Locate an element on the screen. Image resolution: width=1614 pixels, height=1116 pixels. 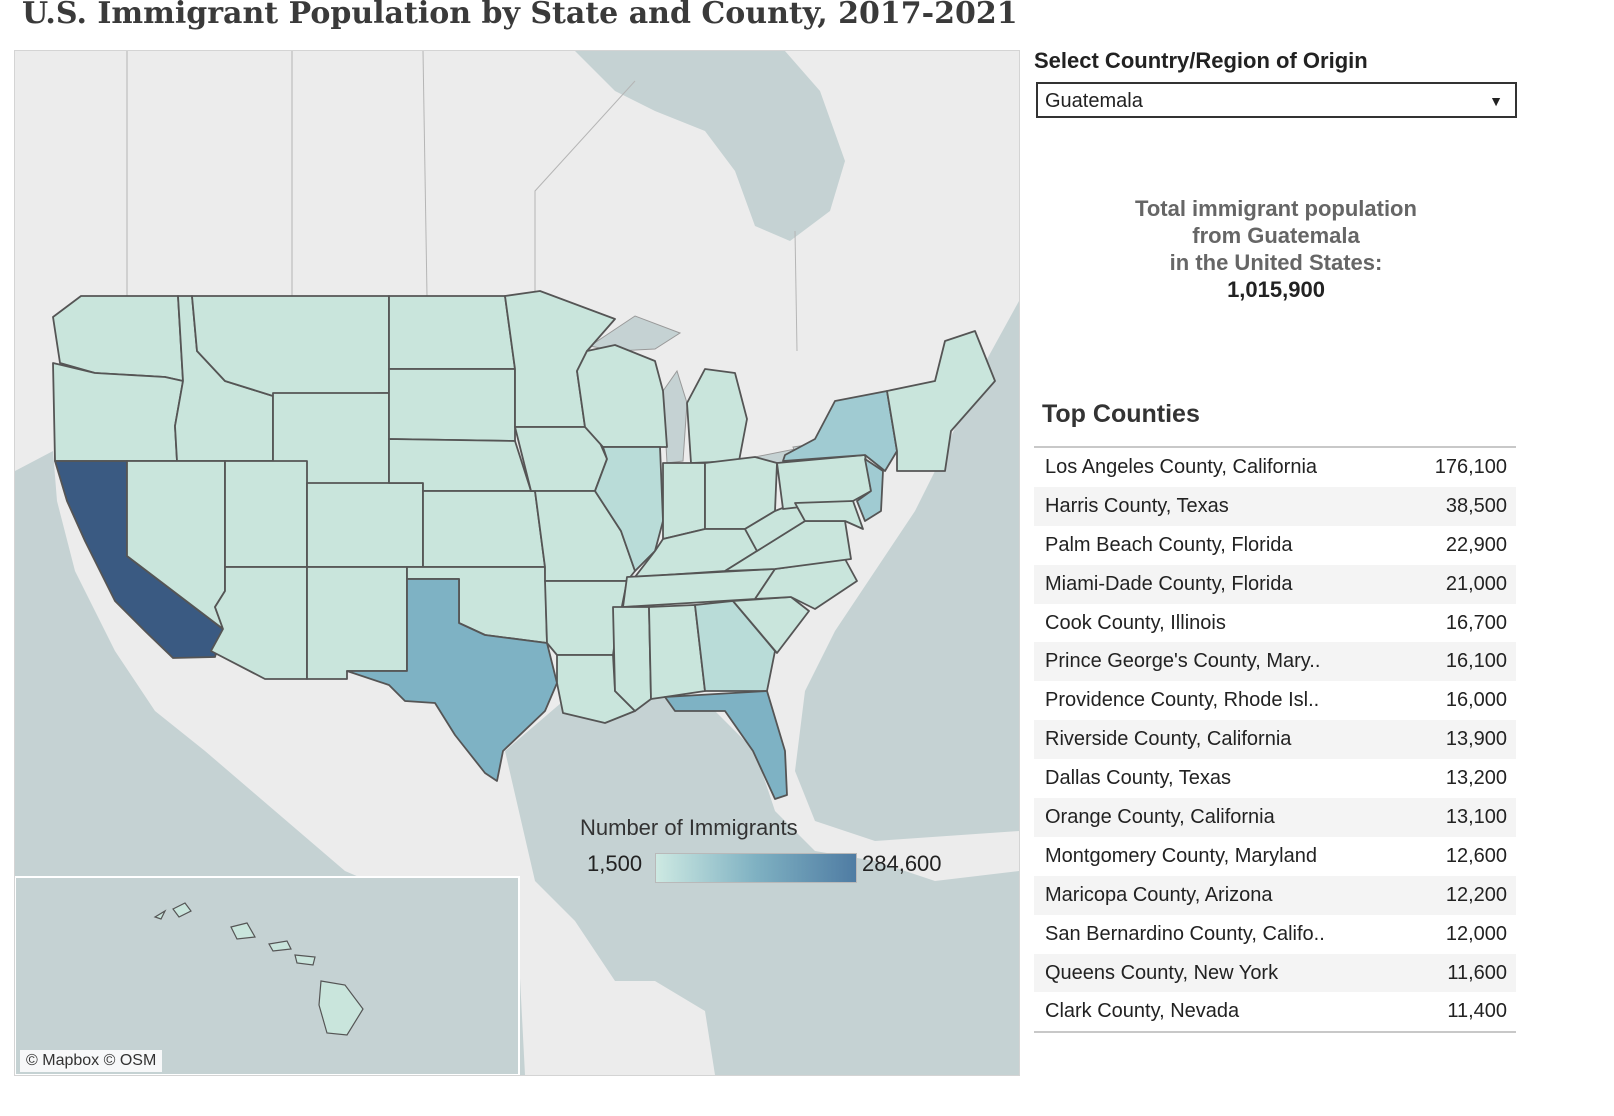
county-value: 16,700 is located at coordinates (1476, 622).